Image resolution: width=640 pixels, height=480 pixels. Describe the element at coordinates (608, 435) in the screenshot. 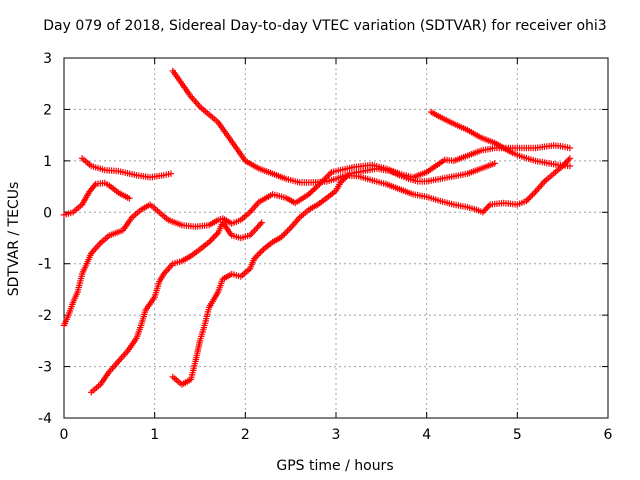

I see `x-tick-label: 6` at that location.